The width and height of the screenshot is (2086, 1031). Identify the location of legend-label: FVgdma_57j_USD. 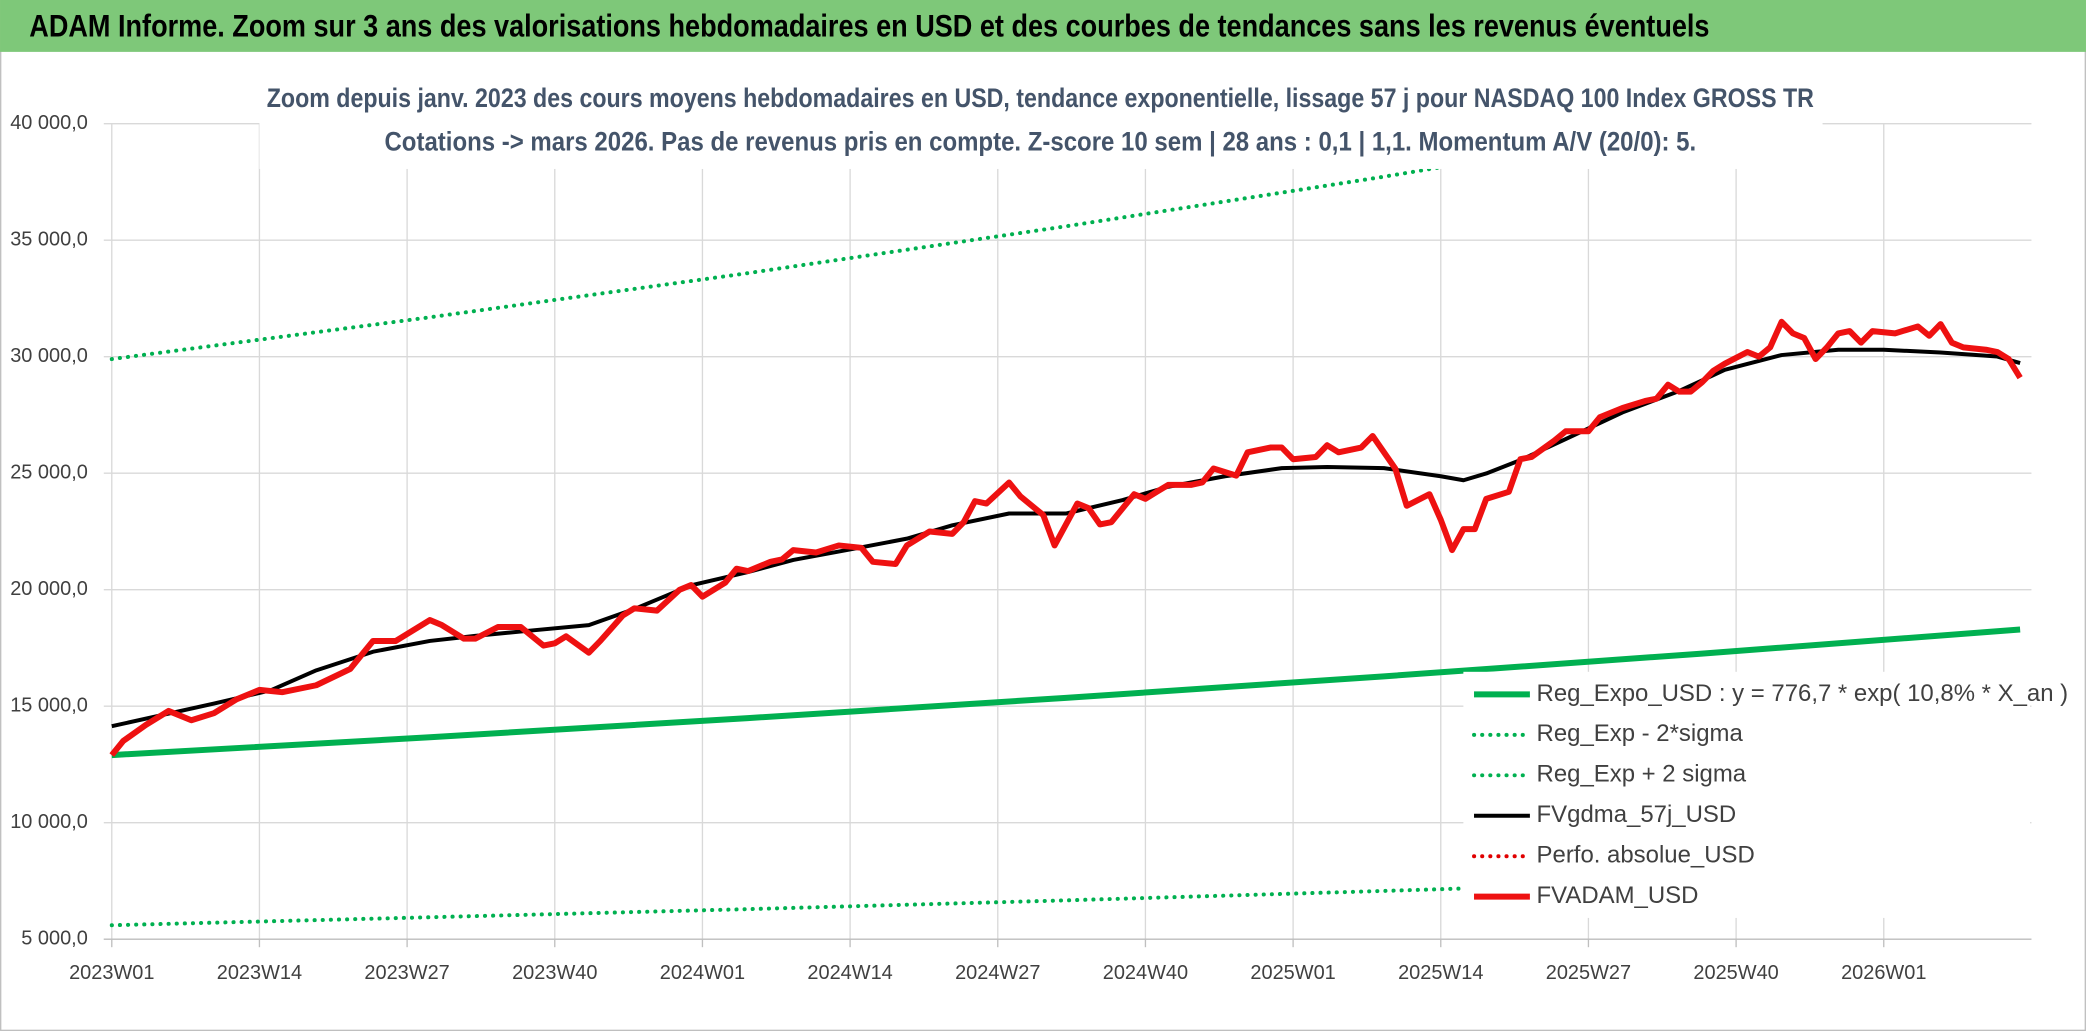
(1637, 814).